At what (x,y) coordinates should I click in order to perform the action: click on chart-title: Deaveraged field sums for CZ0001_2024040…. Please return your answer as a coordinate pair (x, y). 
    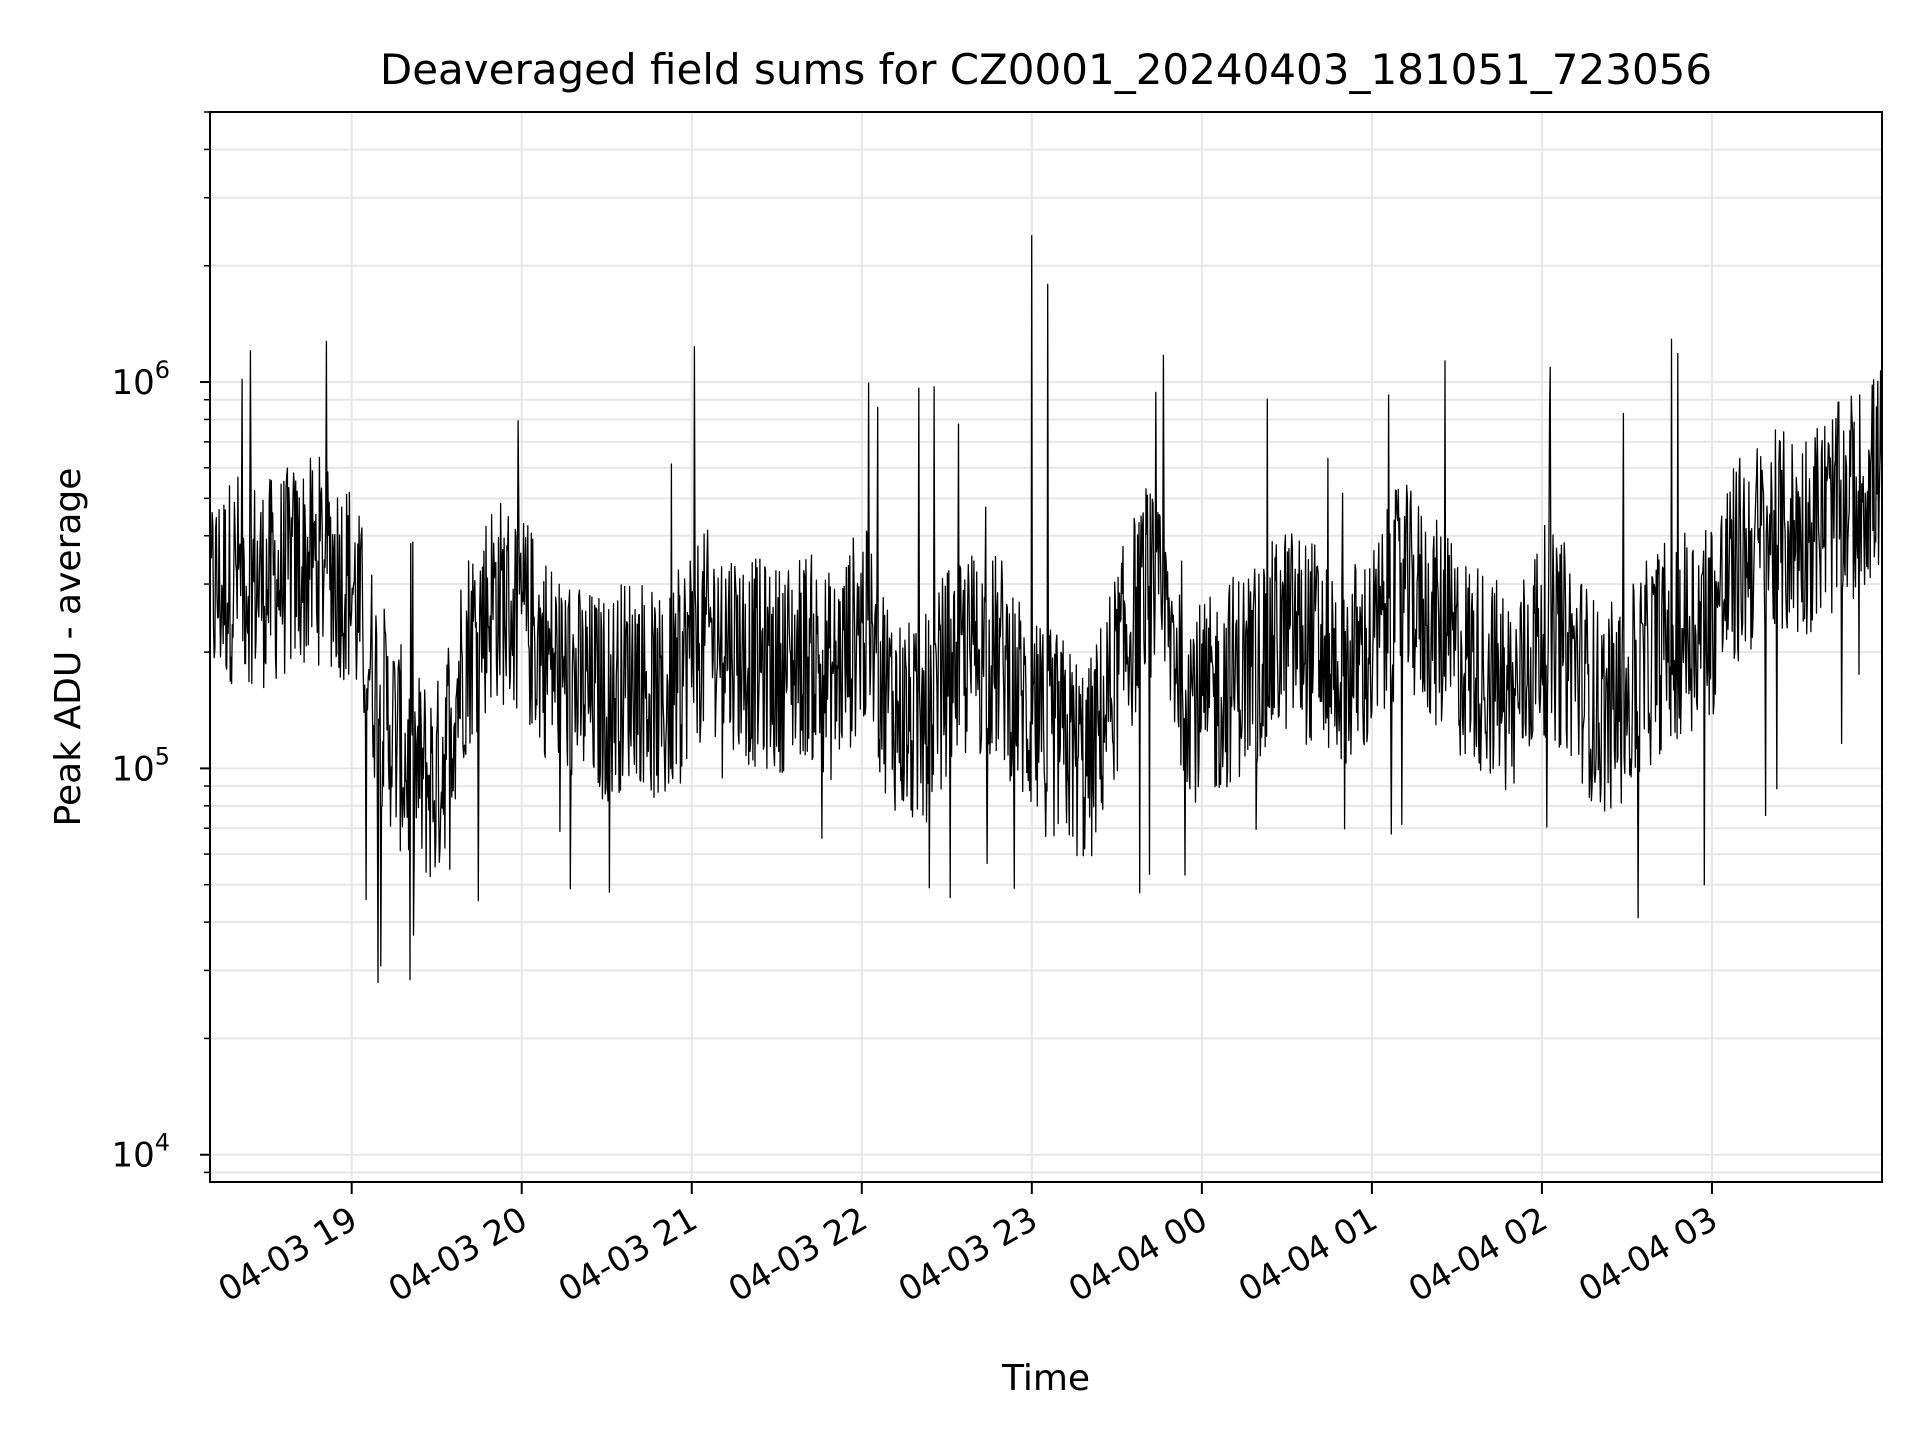
    Looking at the image, I should click on (1046, 69).